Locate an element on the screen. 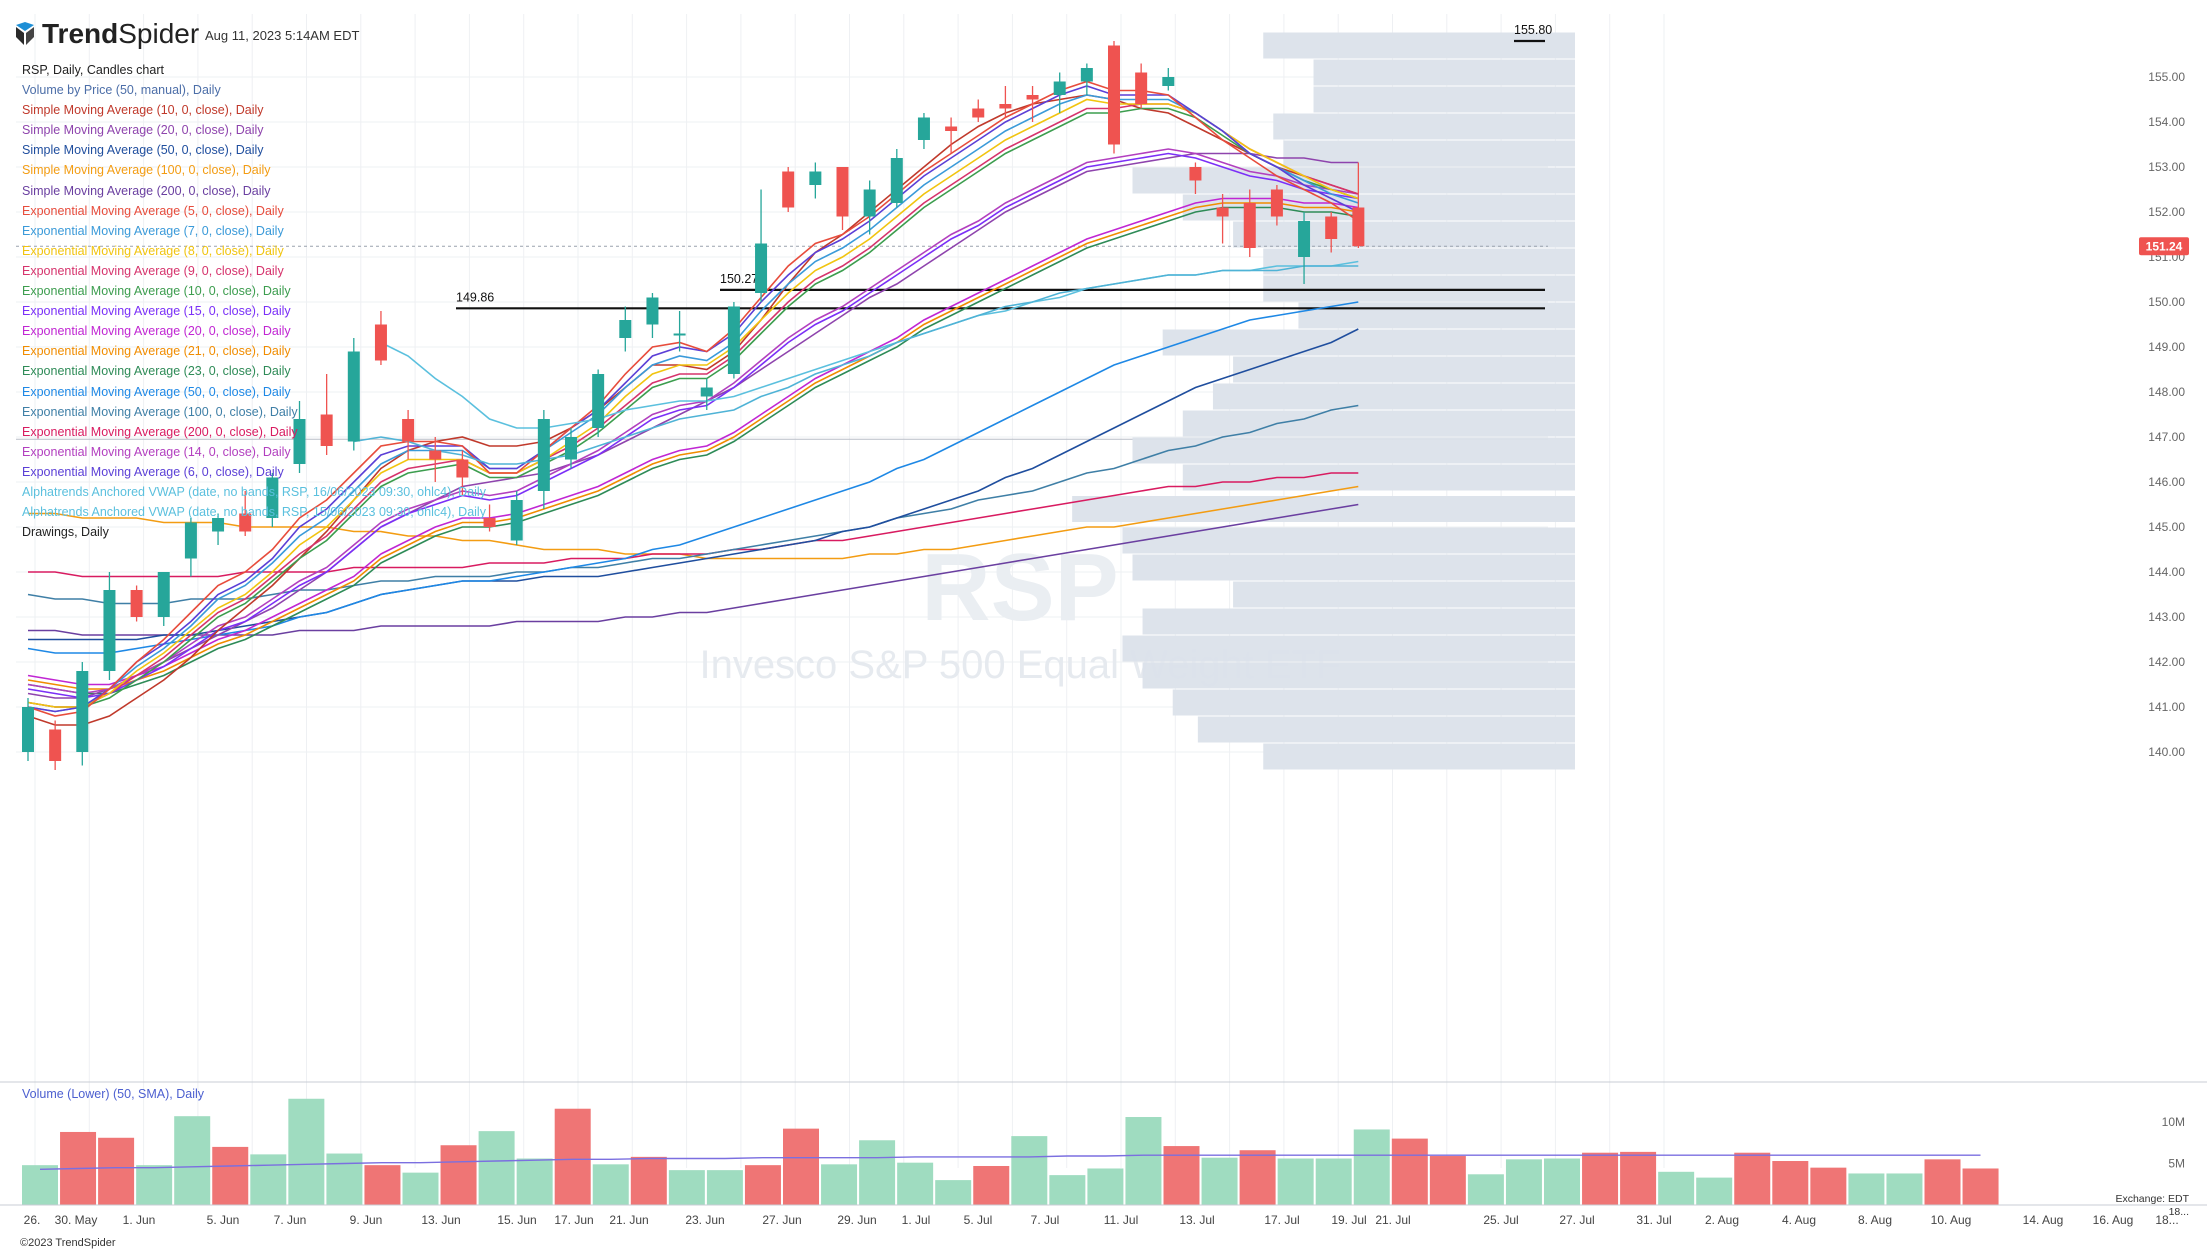 The width and height of the screenshot is (2207, 1253). trendspider-logo: Trend Spider is located at coordinates (106, 34).